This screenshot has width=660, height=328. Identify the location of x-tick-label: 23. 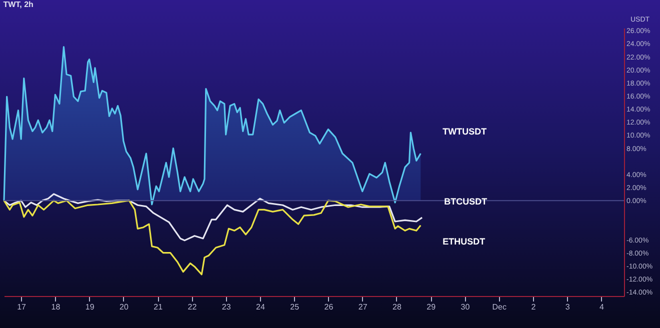
(227, 307).